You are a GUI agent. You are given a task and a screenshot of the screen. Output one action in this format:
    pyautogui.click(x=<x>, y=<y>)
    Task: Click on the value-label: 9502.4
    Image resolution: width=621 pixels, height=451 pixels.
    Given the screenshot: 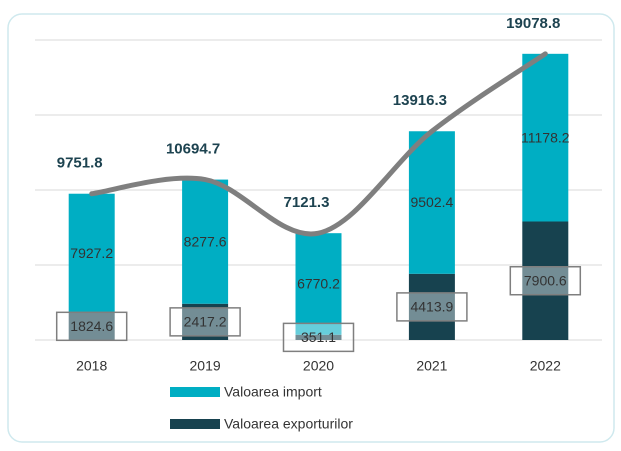 What is the action you would take?
    pyautogui.click(x=431, y=202)
    